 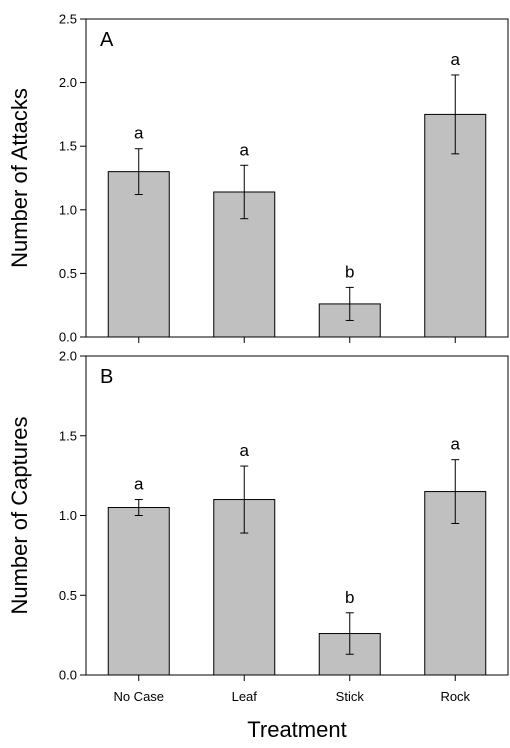 What do you see at coordinates (107, 40) in the screenshot?
I see `panel-label: A` at bounding box center [107, 40].